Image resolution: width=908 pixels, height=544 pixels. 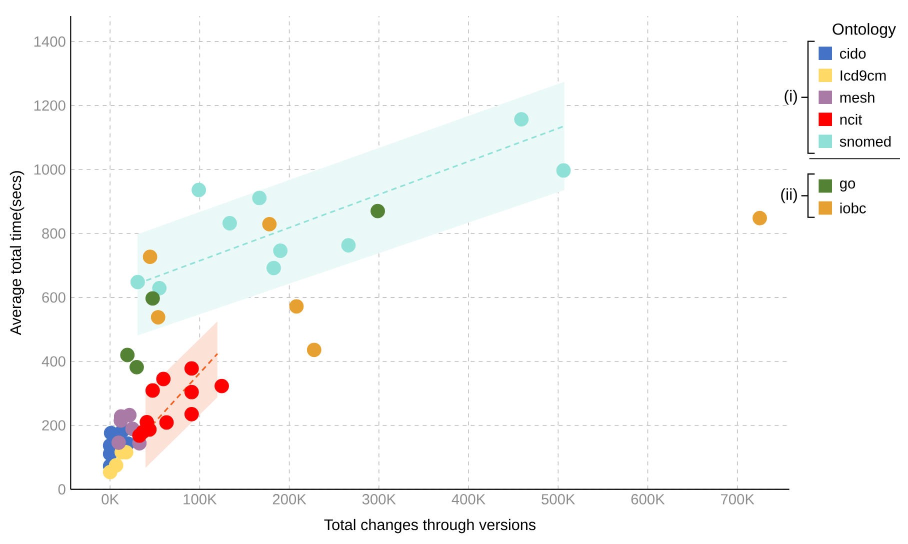 What do you see at coordinates (737, 499) in the screenshot?
I see `x-tick-label: 700K` at bounding box center [737, 499].